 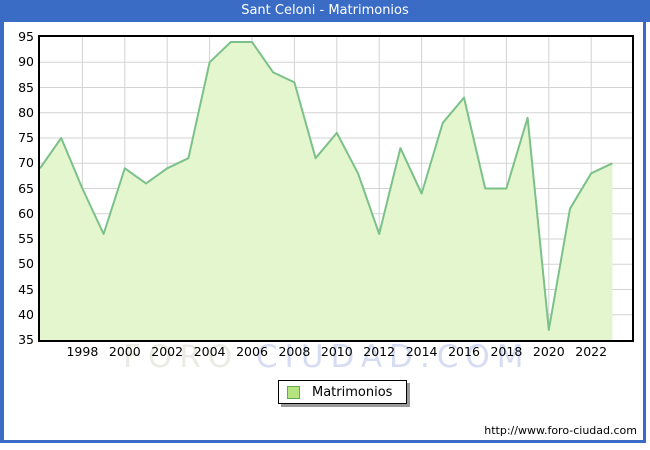 I want to click on watermark: FORO CIUDAD.COM, so click(x=327, y=357).